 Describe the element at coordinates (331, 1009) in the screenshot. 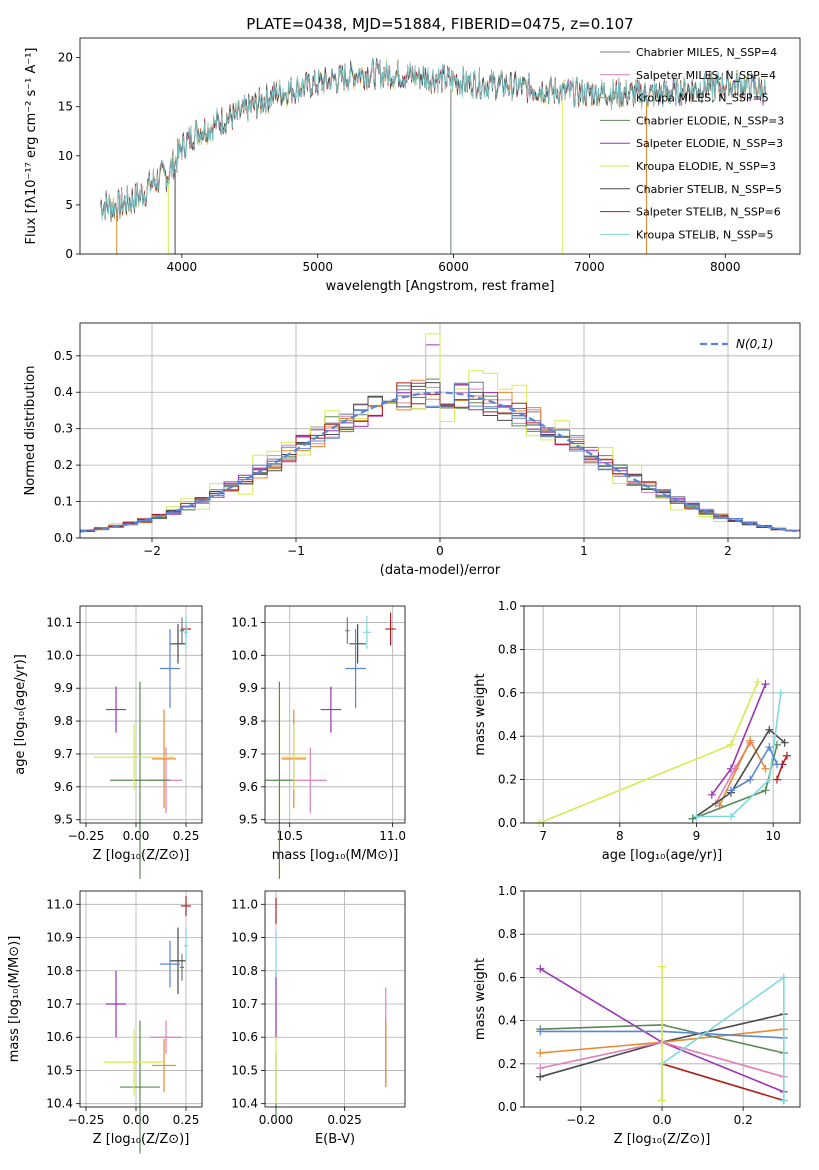

I see `plot-area-mass_vs_ebv` at that location.